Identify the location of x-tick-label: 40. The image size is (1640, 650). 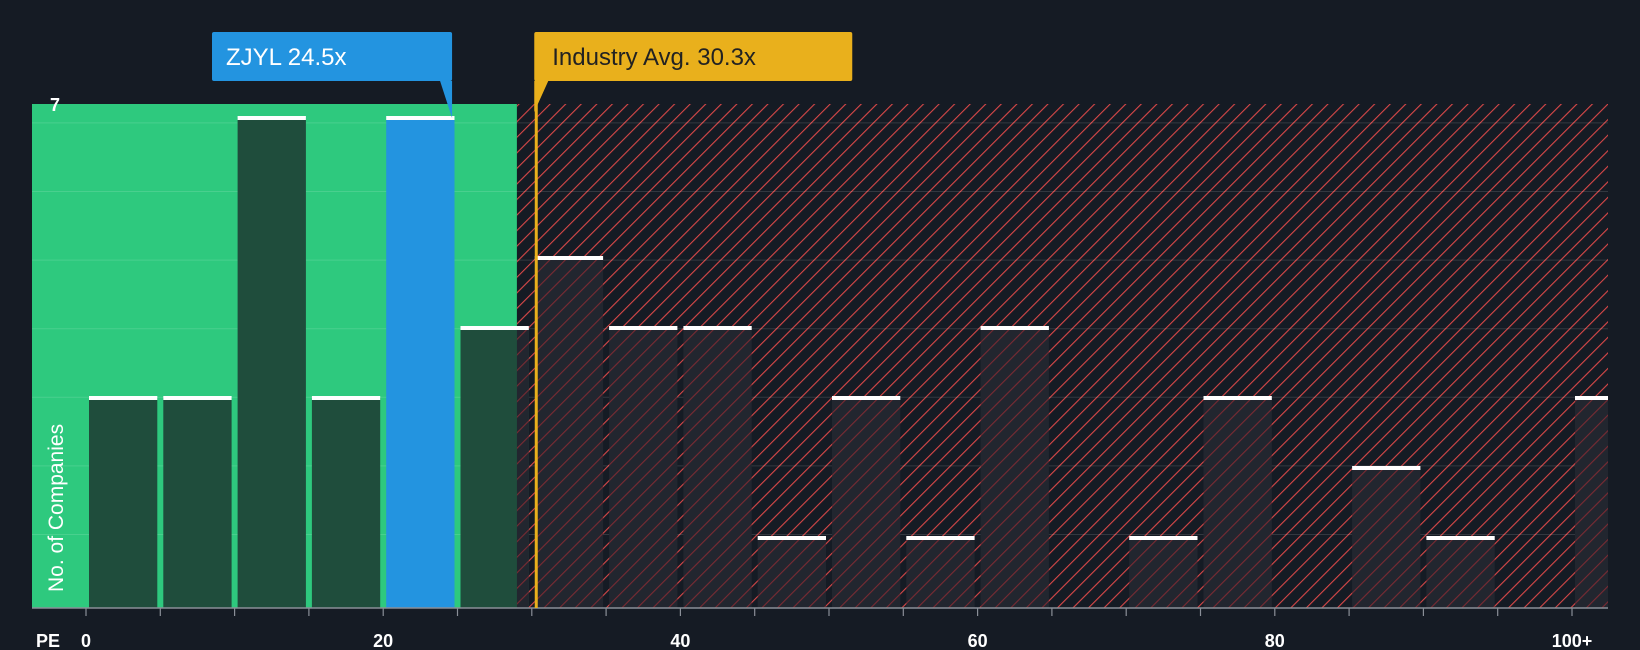
(680, 640).